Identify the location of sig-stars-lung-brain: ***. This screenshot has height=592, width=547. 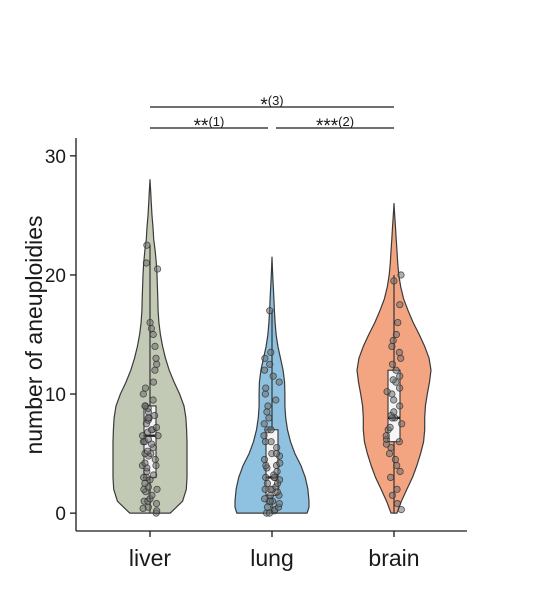
(327, 126).